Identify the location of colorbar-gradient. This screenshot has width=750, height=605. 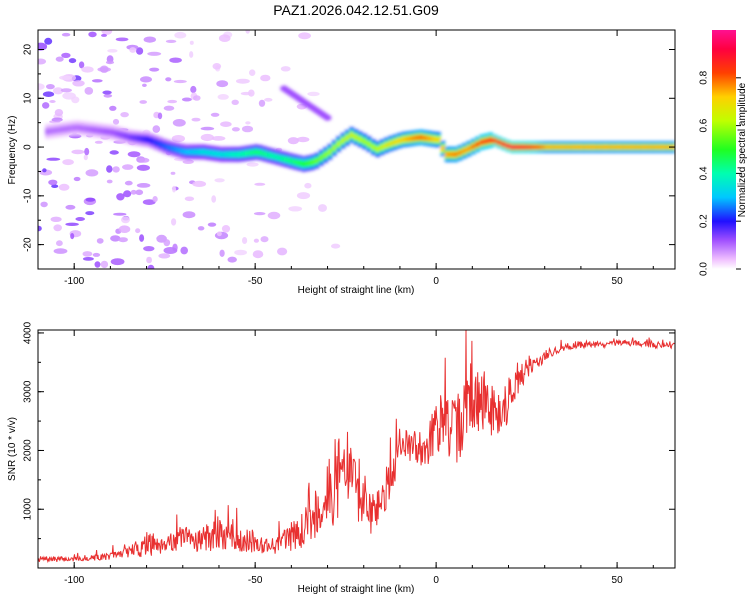
(724, 149).